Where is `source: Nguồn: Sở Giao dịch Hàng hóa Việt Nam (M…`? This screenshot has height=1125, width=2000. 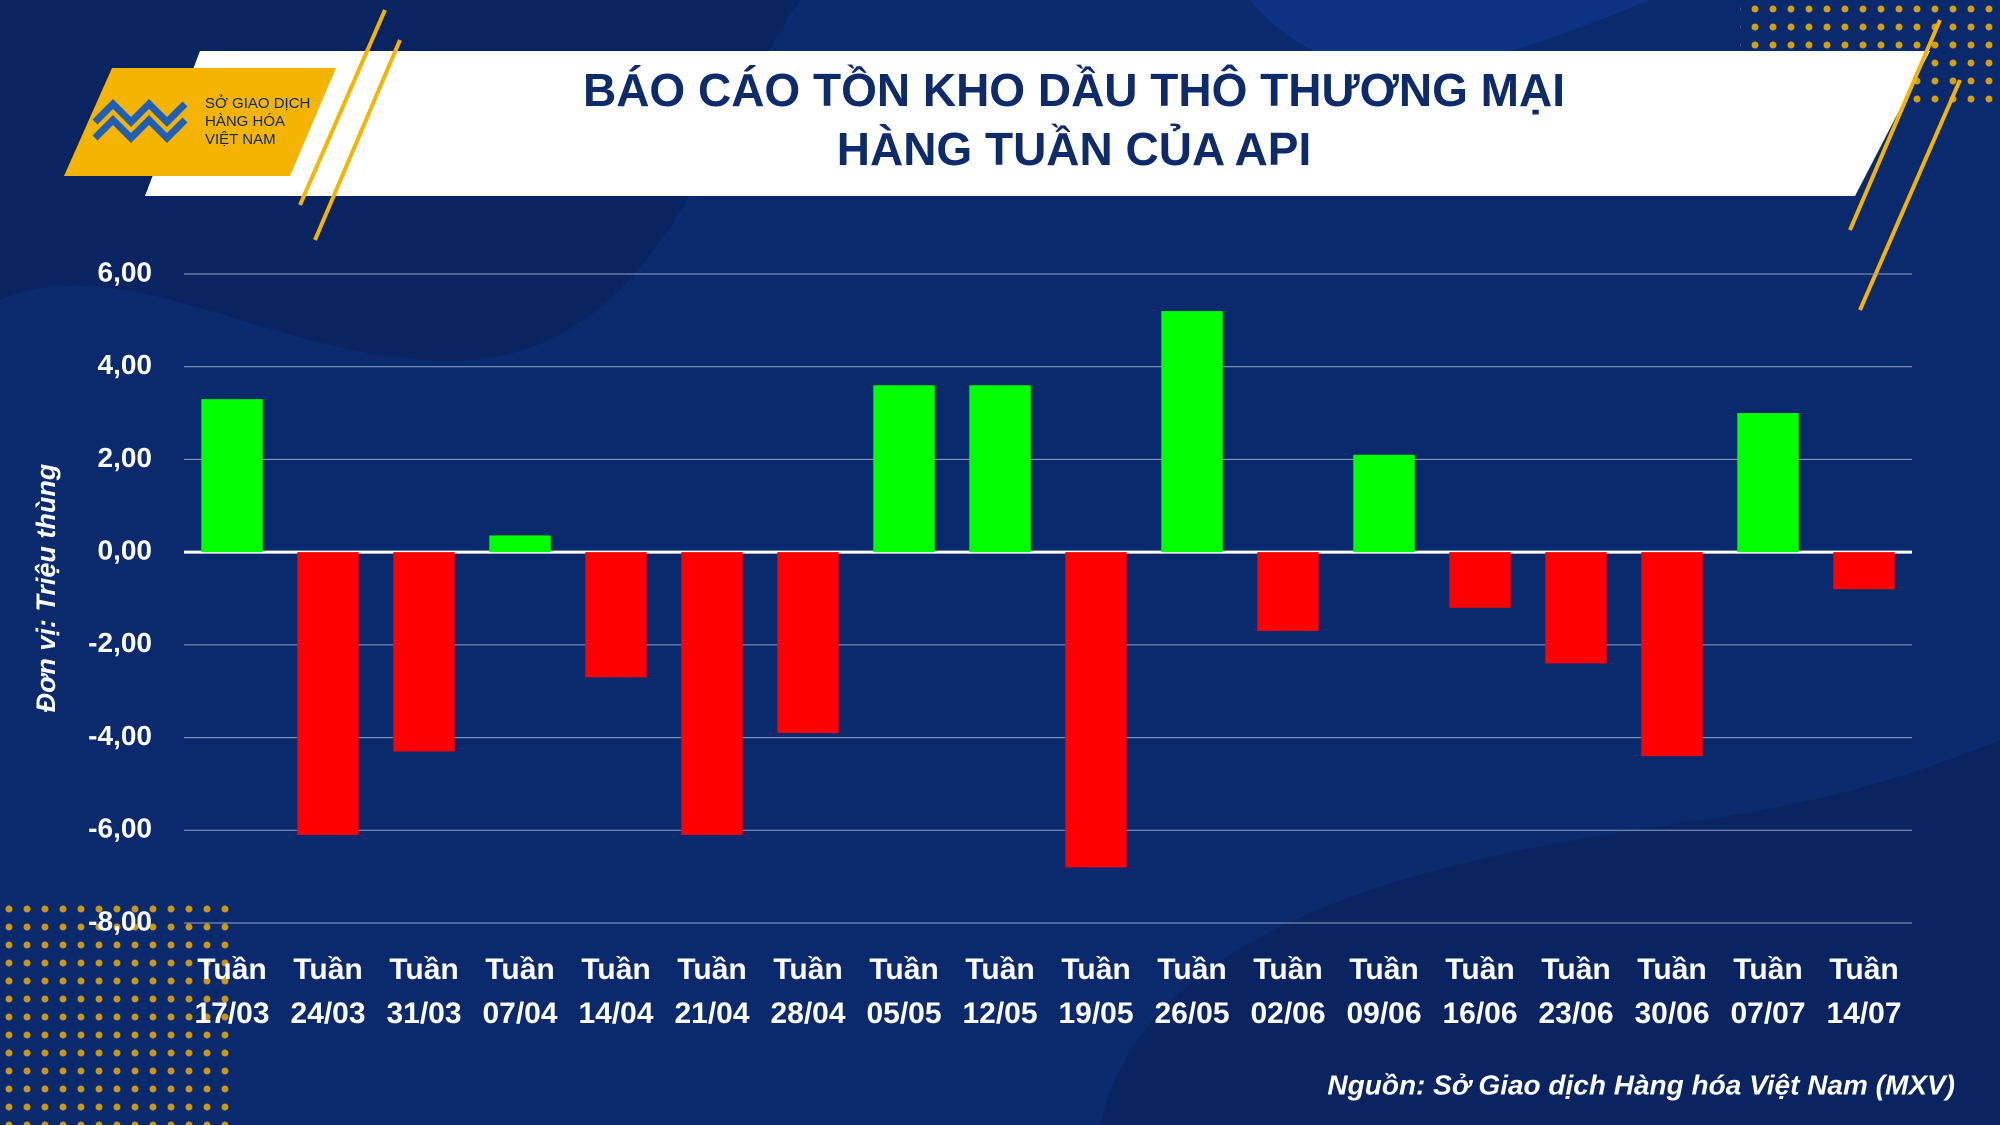 source: Nguồn: Sở Giao dịch Hàng hóa Việt Nam (M… is located at coordinates (1641, 1084).